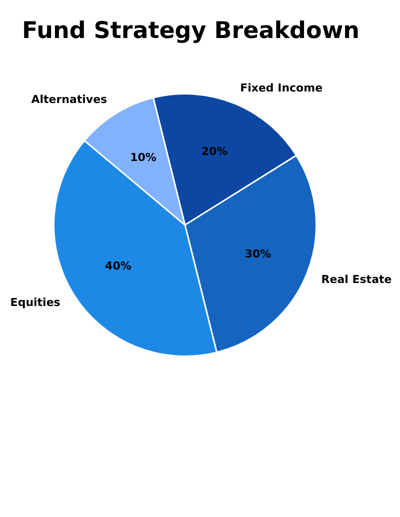 The height and width of the screenshot is (517, 400). What do you see at coordinates (143, 157) in the screenshot?
I see `data-label: 10%` at bounding box center [143, 157].